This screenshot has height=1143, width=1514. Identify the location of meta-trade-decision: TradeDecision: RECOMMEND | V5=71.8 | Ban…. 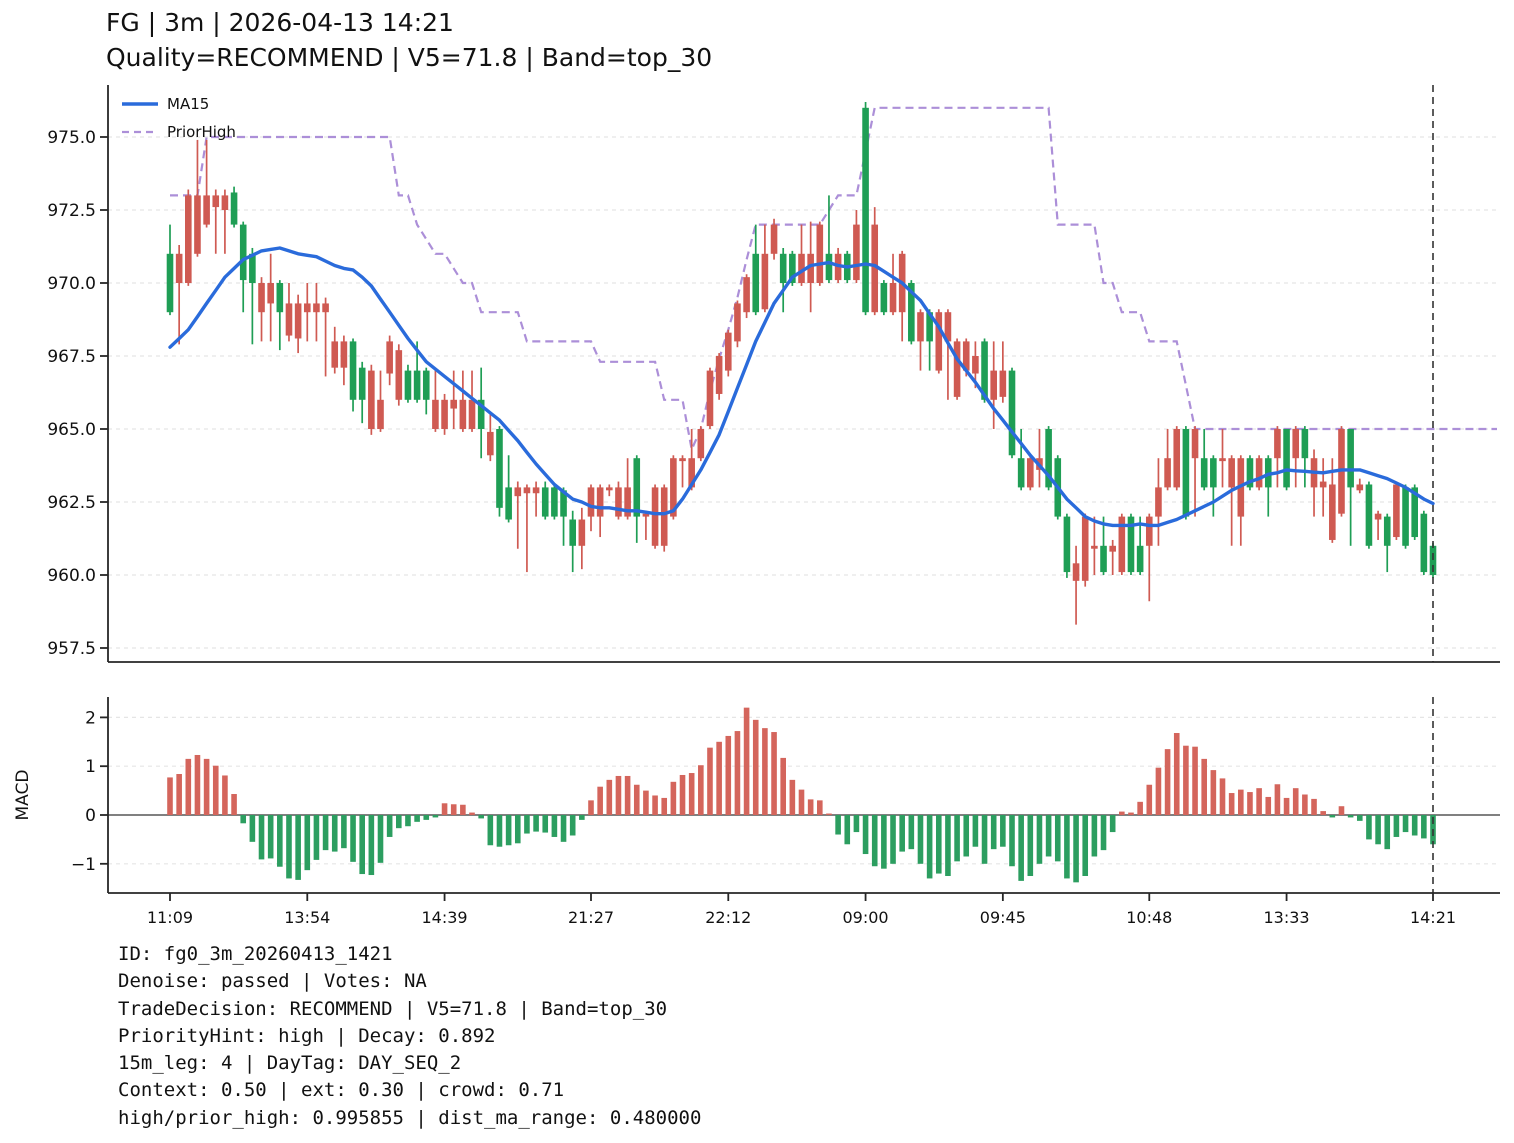
(393, 1008).